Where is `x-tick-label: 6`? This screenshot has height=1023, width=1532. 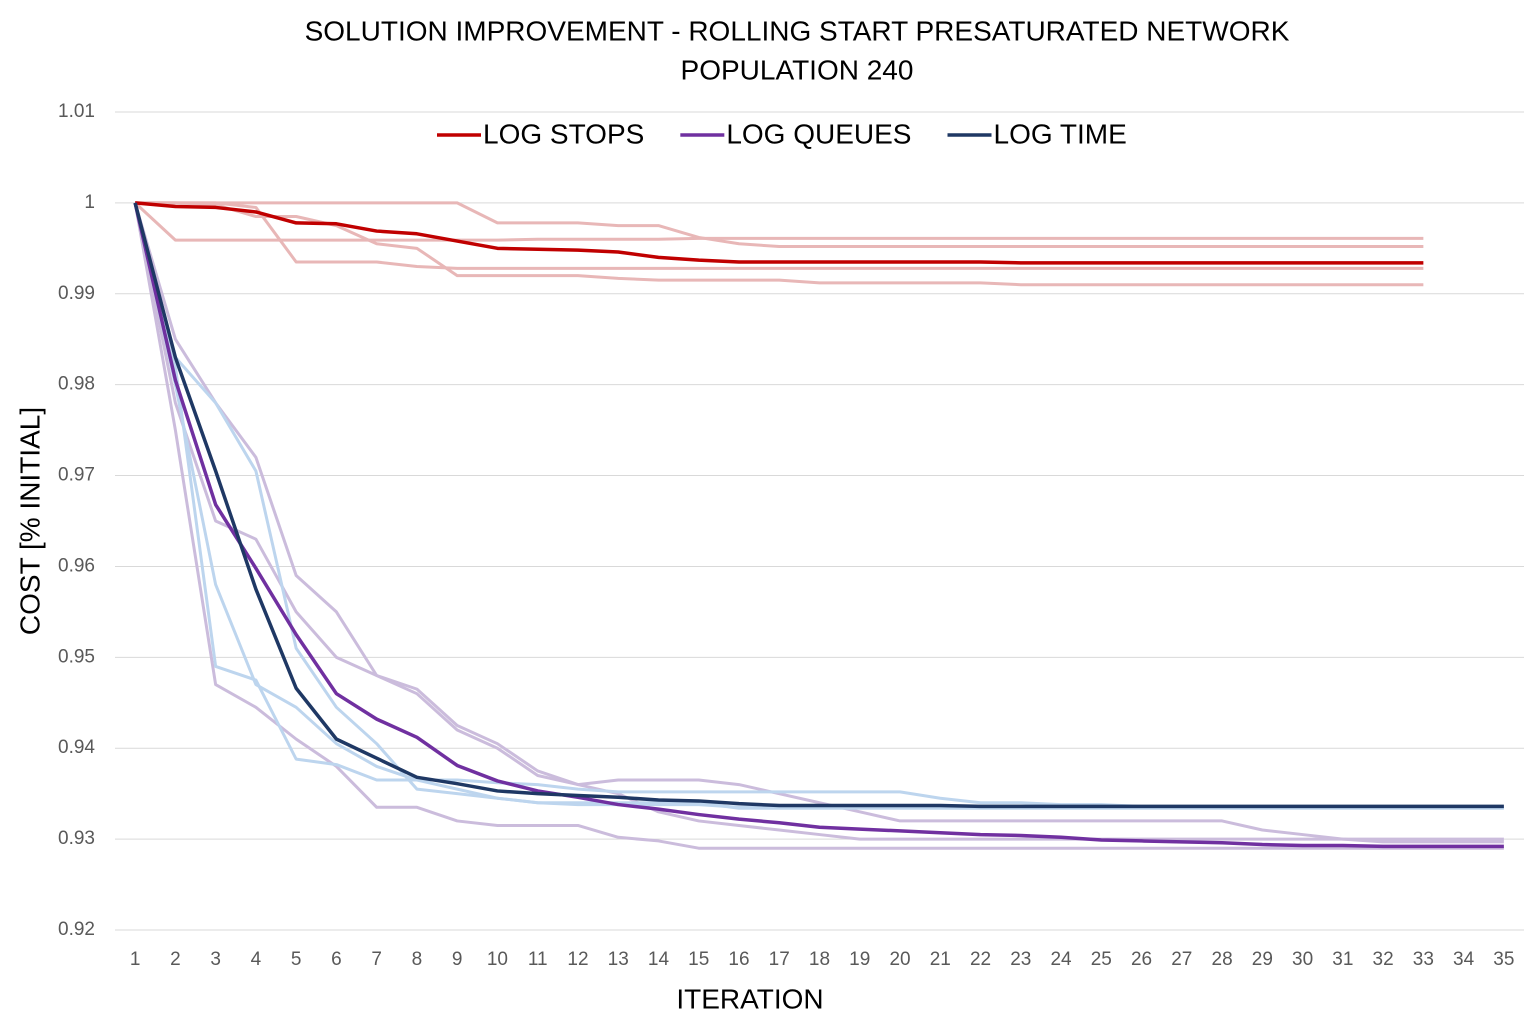 x-tick-label: 6 is located at coordinates (336, 959).